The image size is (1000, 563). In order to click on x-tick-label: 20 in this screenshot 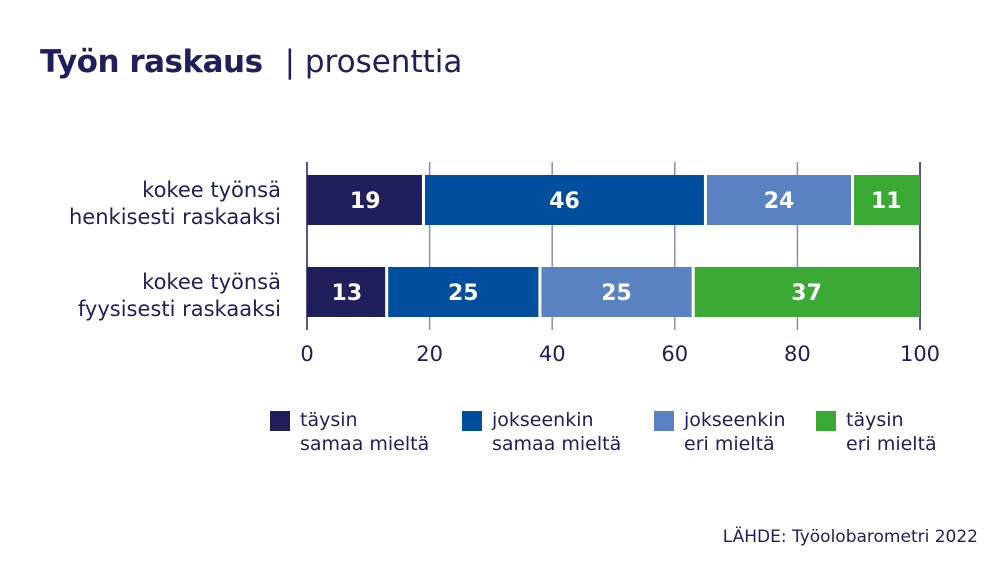, I will do `click(429, 354)`.